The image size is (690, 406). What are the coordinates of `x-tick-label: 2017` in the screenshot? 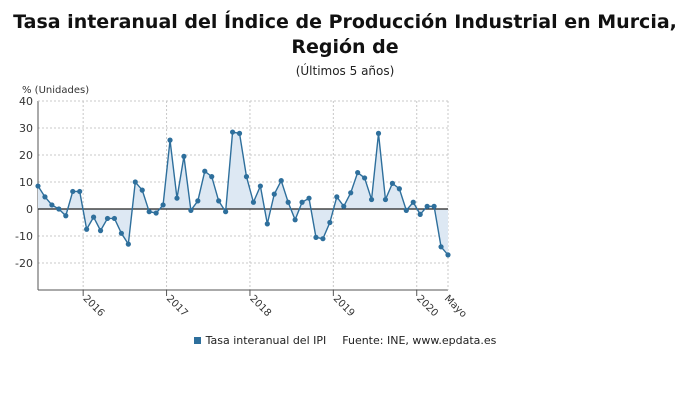 It's located at (177, 306).